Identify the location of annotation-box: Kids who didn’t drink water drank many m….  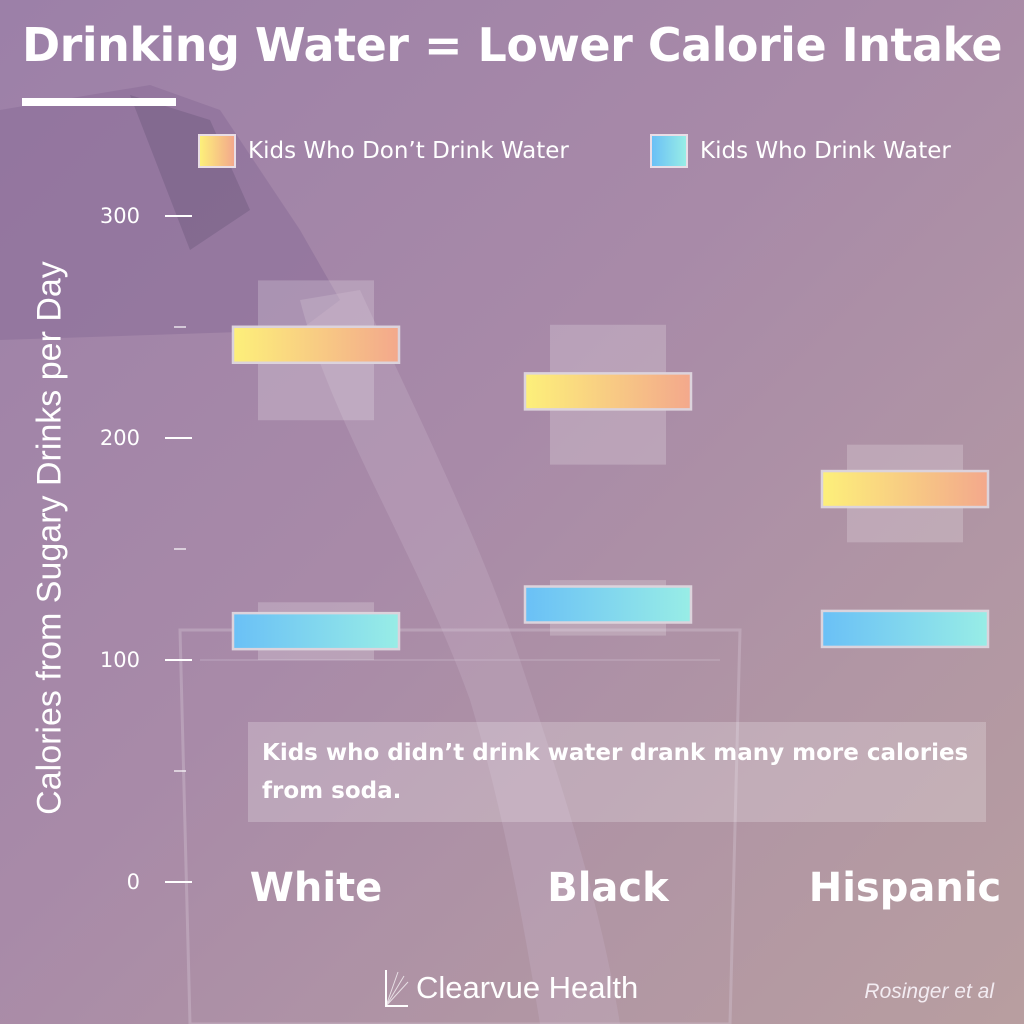
(617, 772).